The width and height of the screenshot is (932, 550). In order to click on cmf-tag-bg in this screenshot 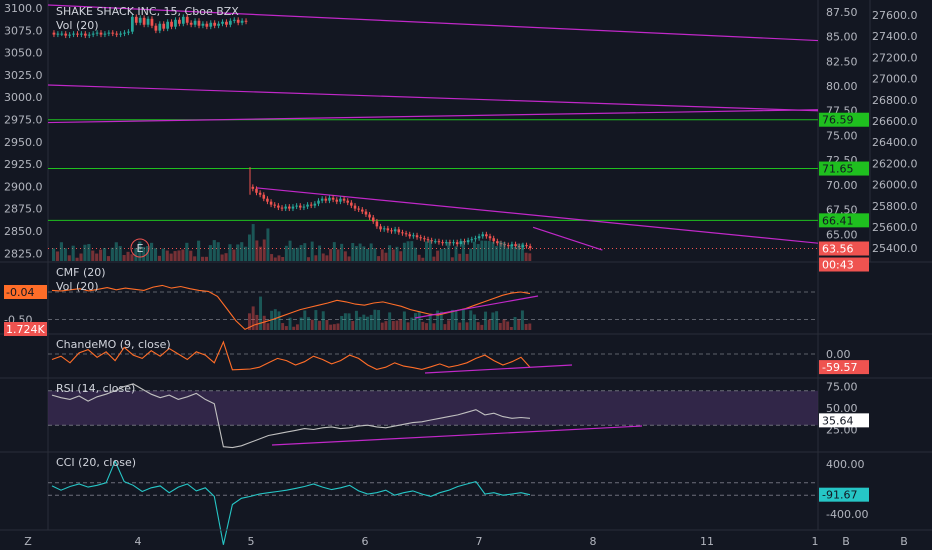, I will do `click(25, 329)`.